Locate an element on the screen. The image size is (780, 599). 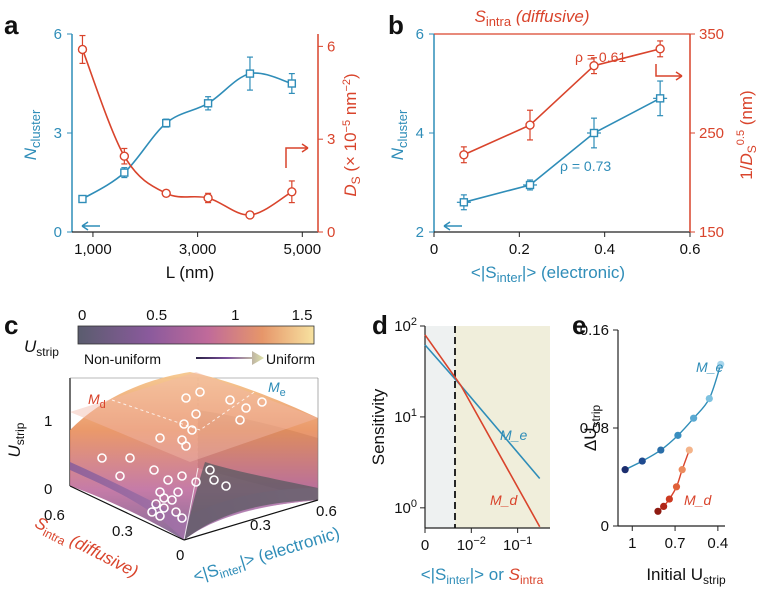
panel-d-xtick-label-2: 10⁻¹ is located at coordinates (517, 544).